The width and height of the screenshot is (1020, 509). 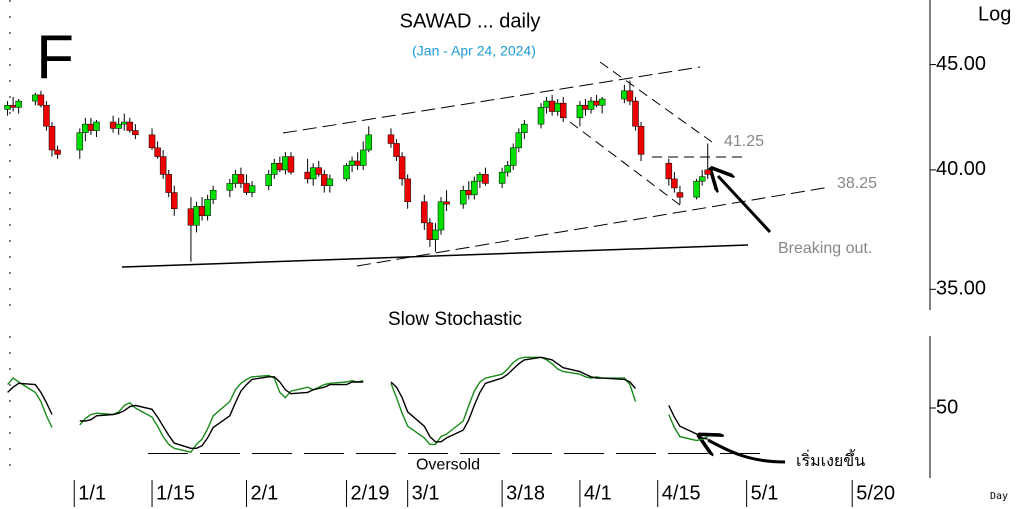 I want to click on level-label: 38.25, so click(x=857, y=183).